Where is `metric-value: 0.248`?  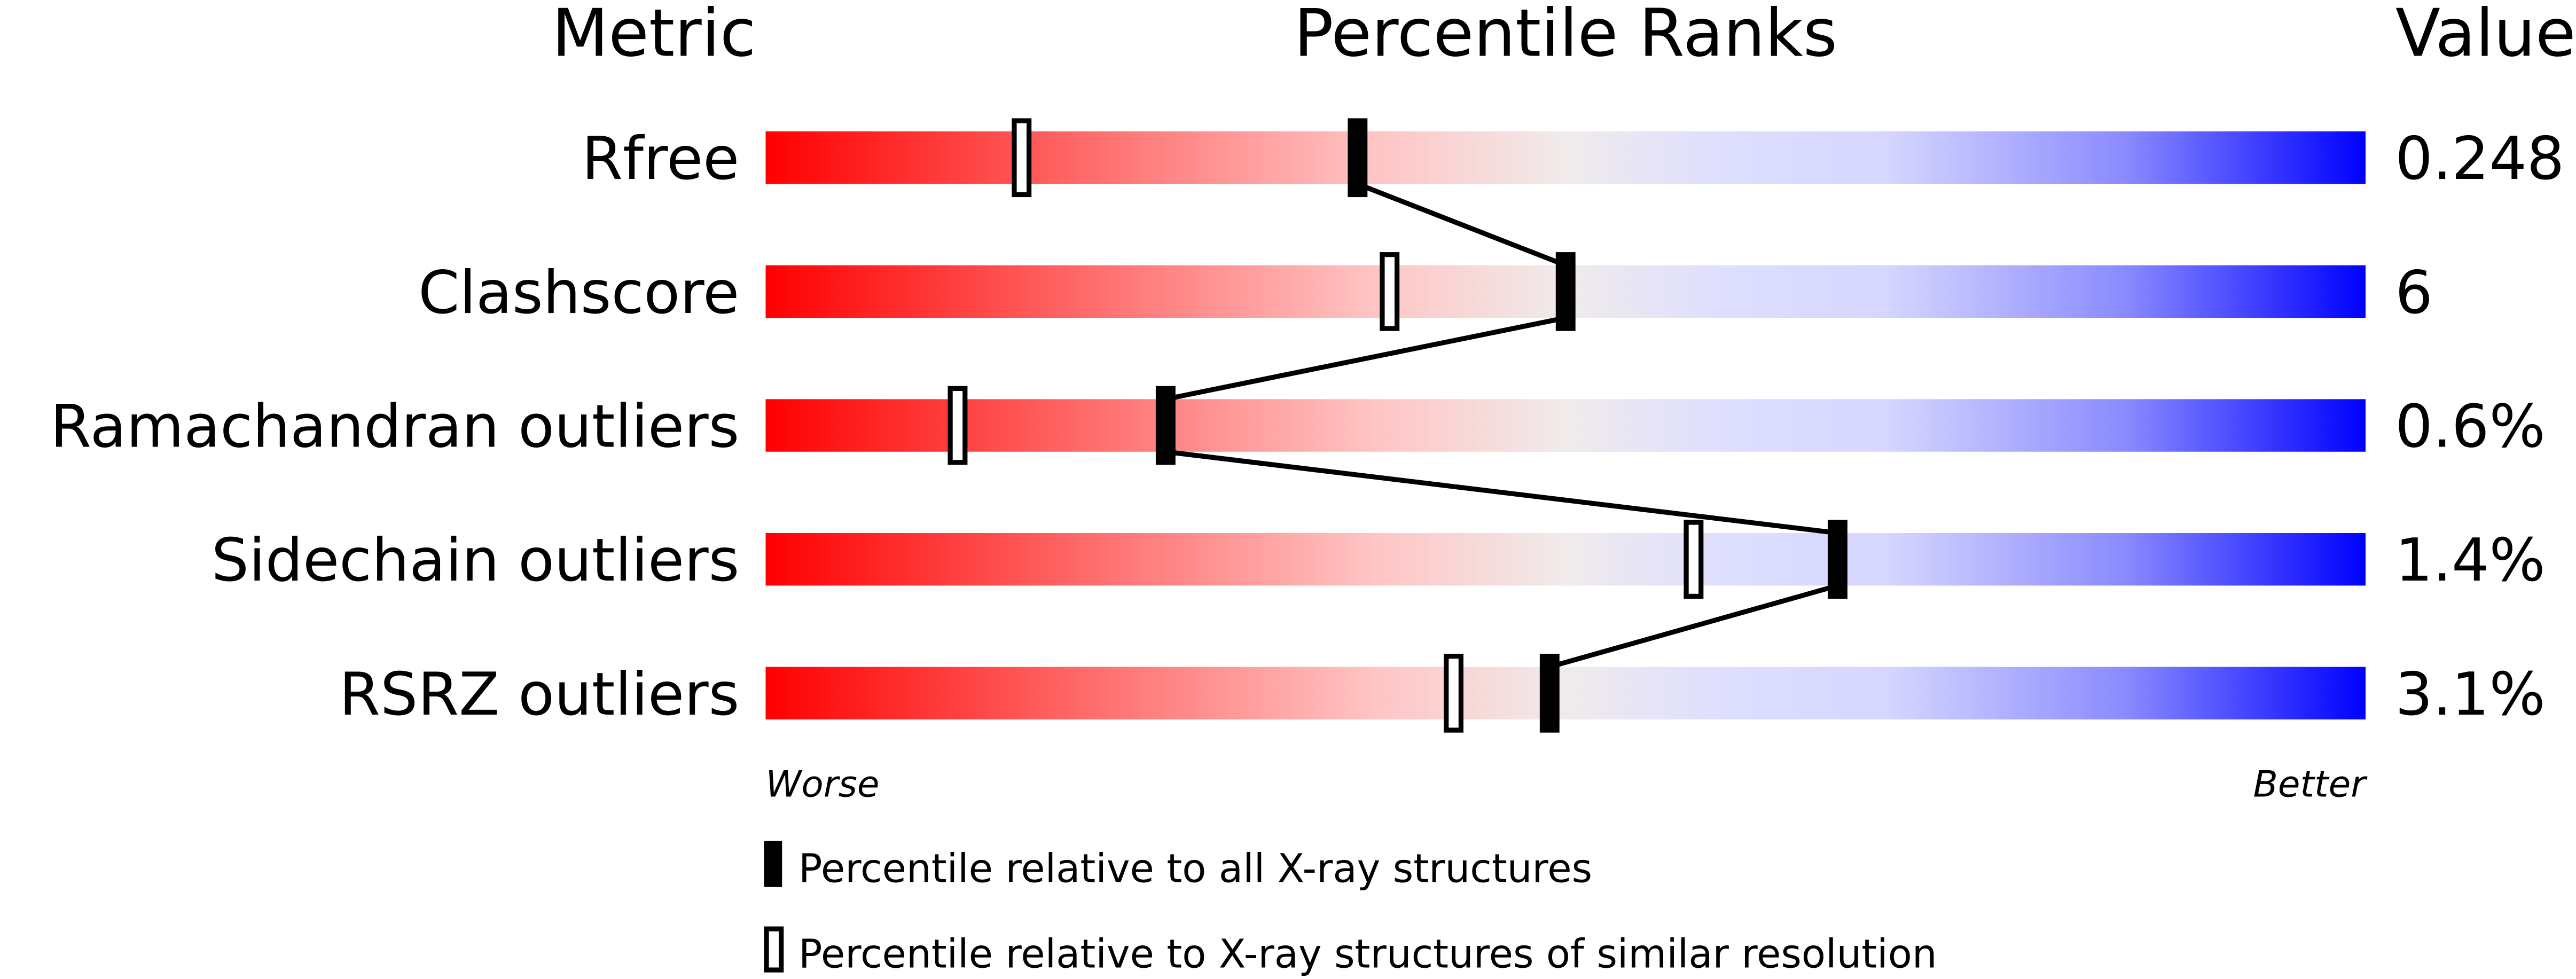
metric-value: 0.248 is located at coordinates (2479, 158).